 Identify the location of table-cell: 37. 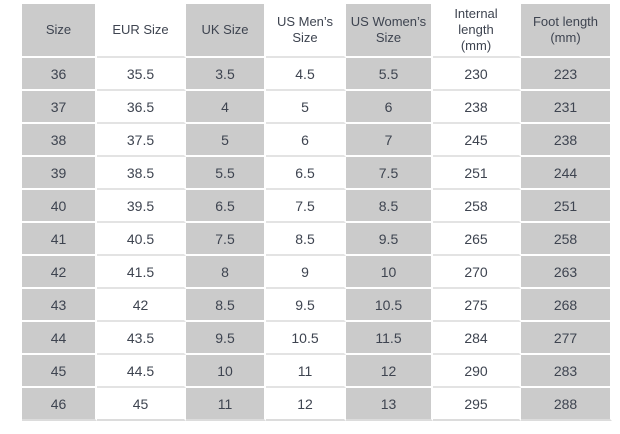
(59, 107).